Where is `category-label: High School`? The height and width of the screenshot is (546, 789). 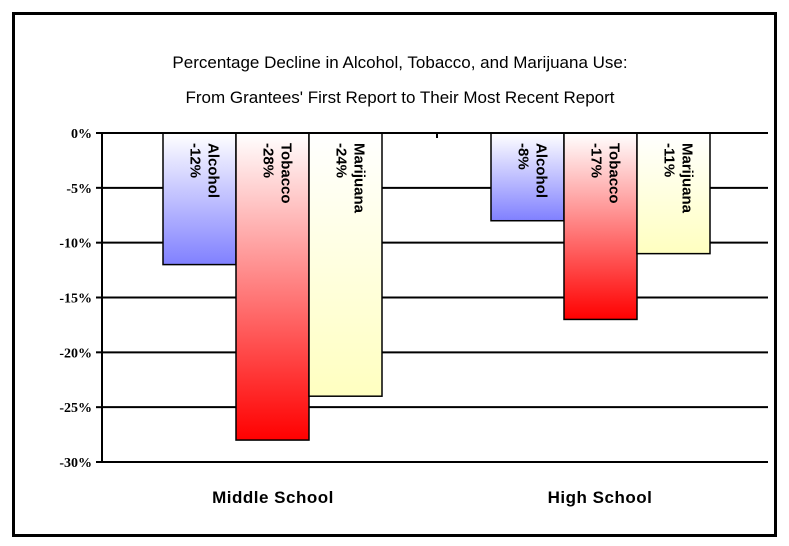 category-label: High School is located at coordinates (600, 497).